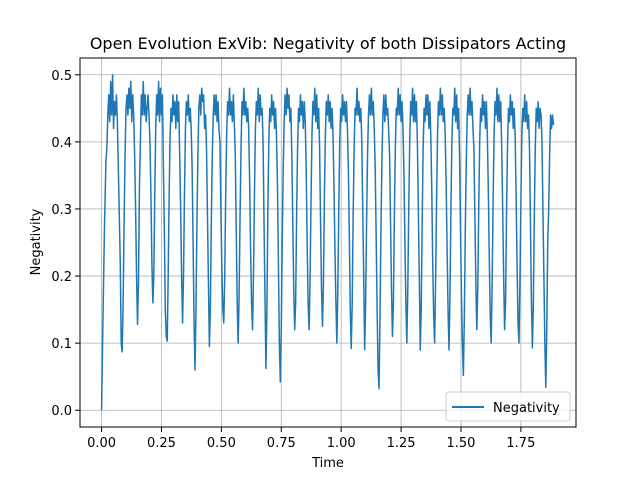 The width and height of the screenshot is (640, 484). What do you see at coordinates (36, 241) in the screenshot?
I see `y-axis-label: Negativity` at bounding box center [36, 241].